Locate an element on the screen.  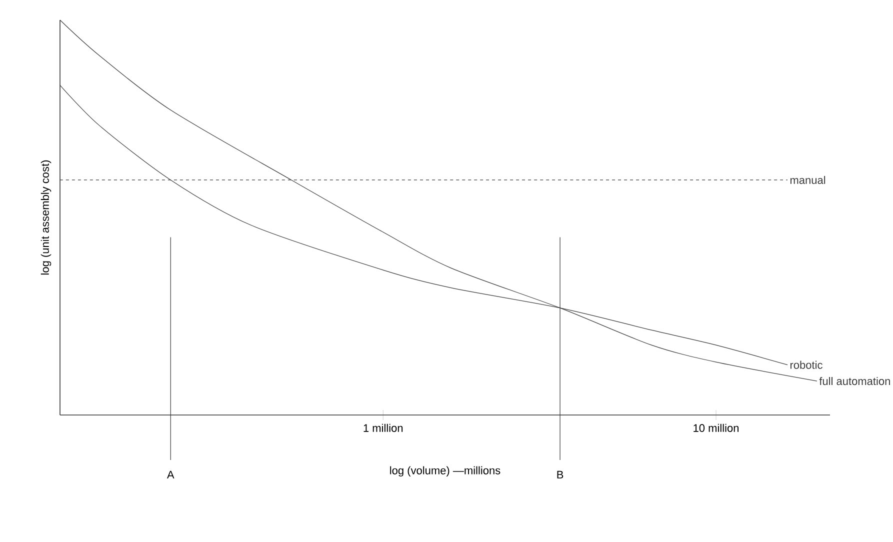
ref-line-label: B is located at coordinates (560, 474).